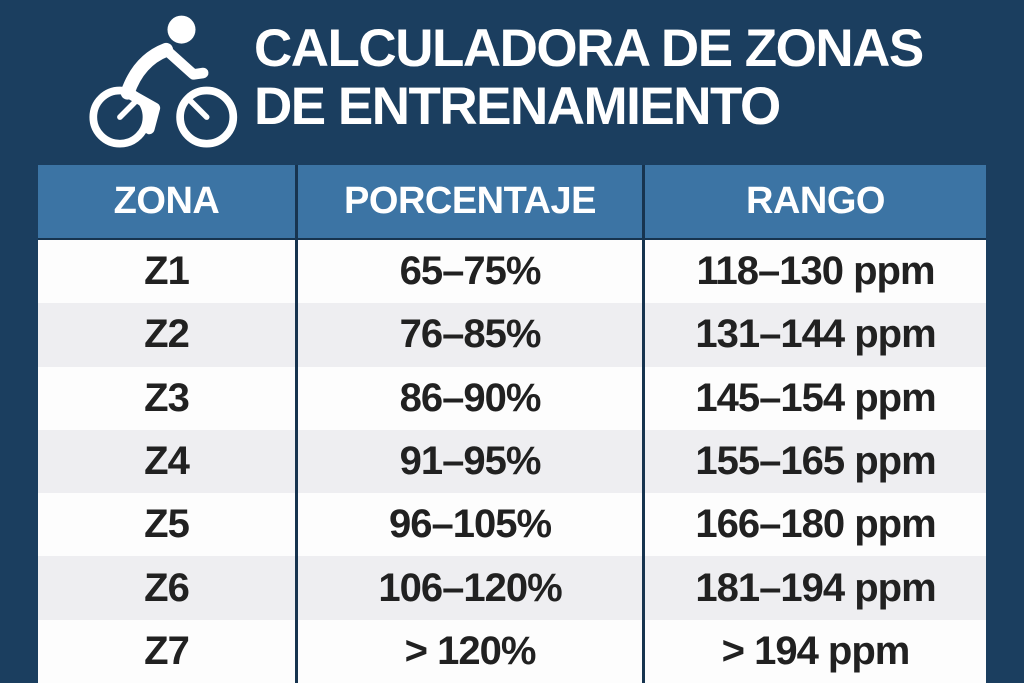 The width and height of the screenshot is (1024, 683). What do you see at coordinates (167, 650) in the screenshot?
I see `zone-cell: Z7` at bounding box center [167, 650].